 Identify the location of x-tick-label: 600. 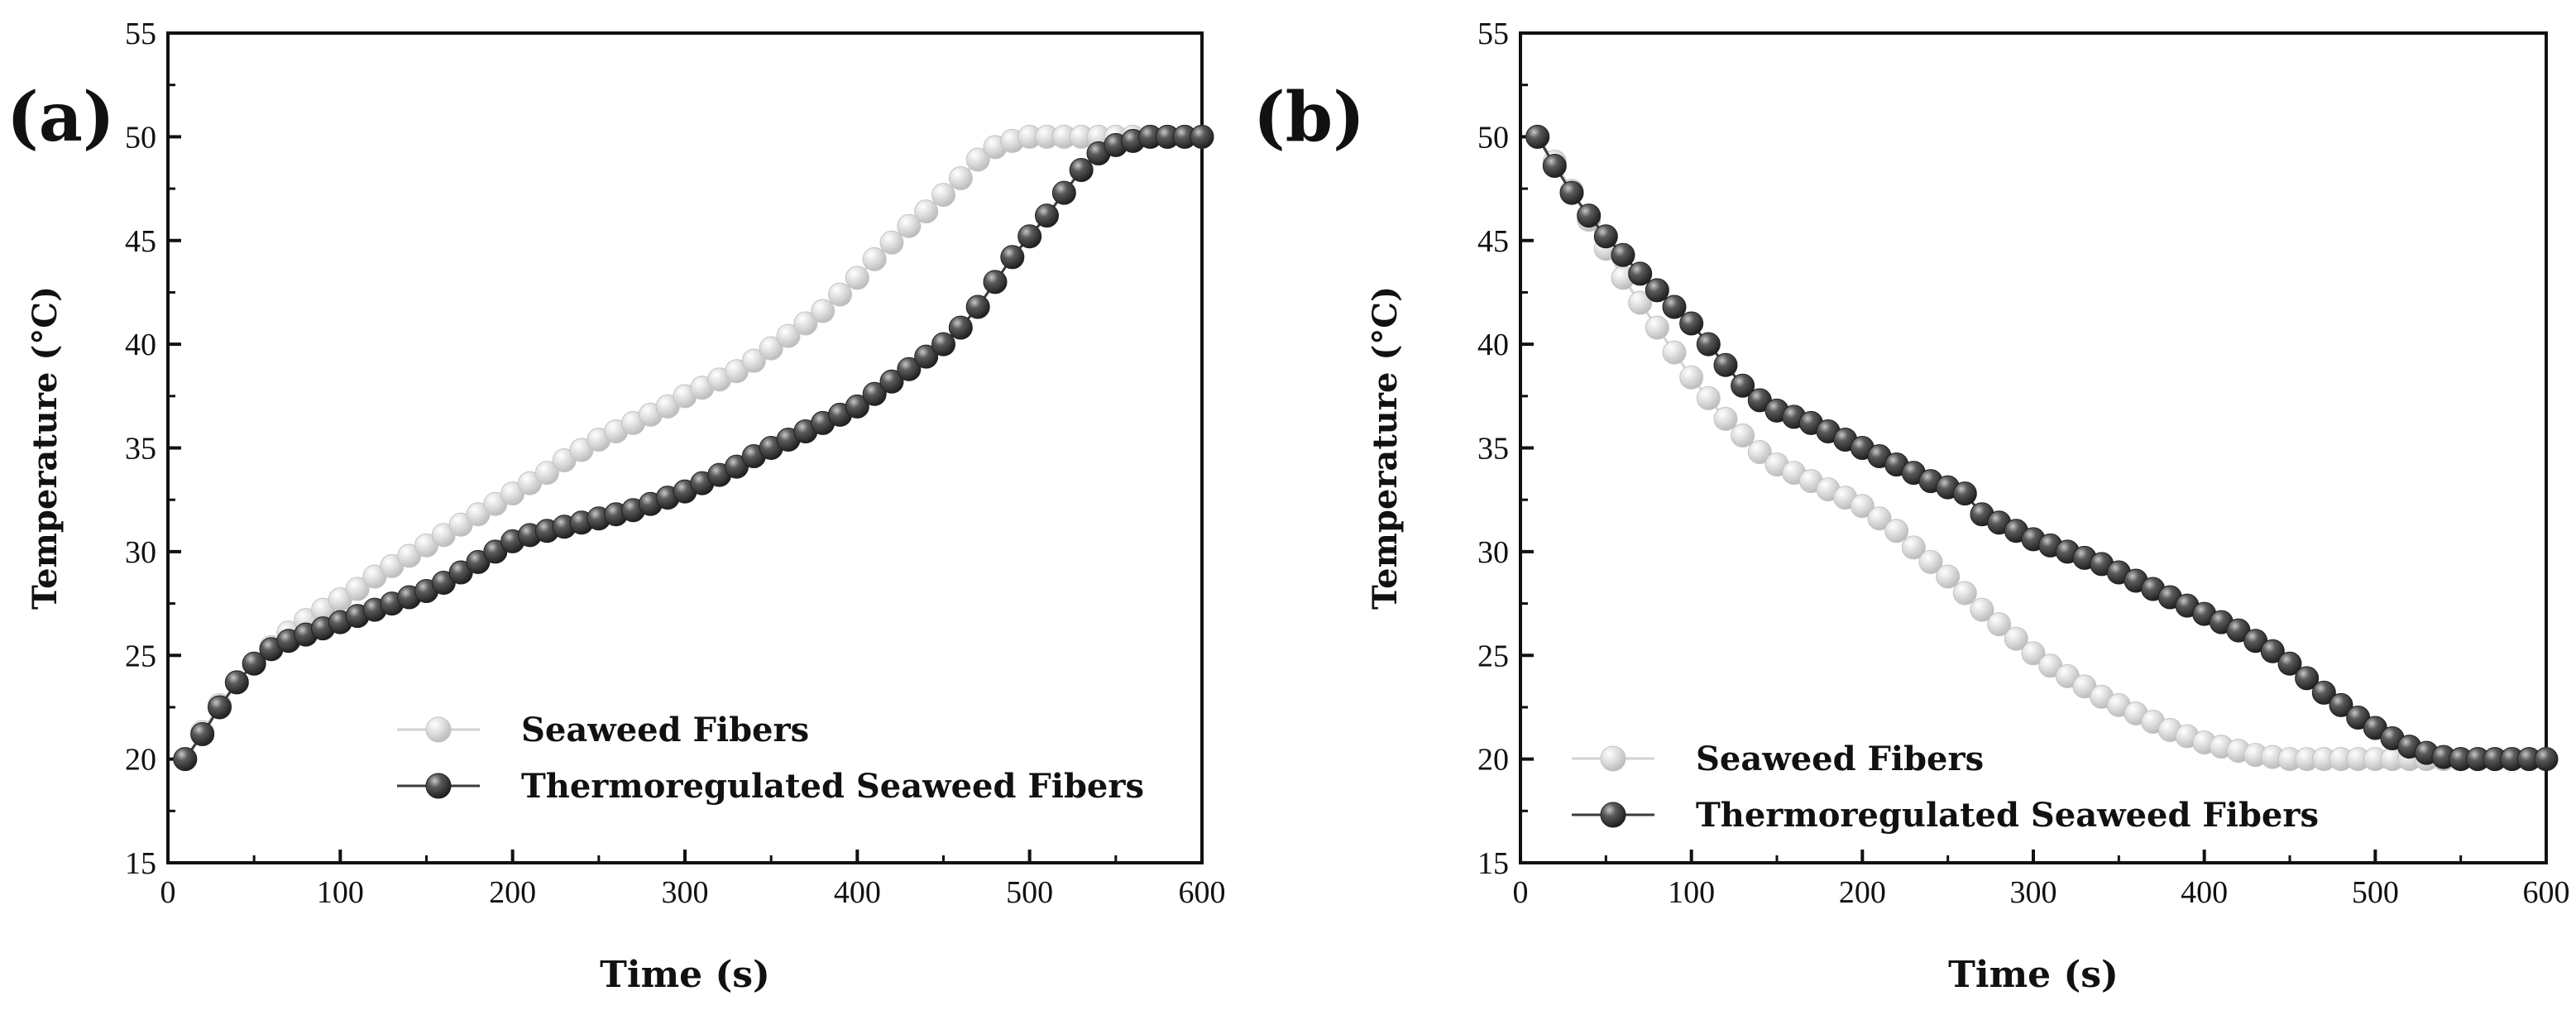
(2547, 893).